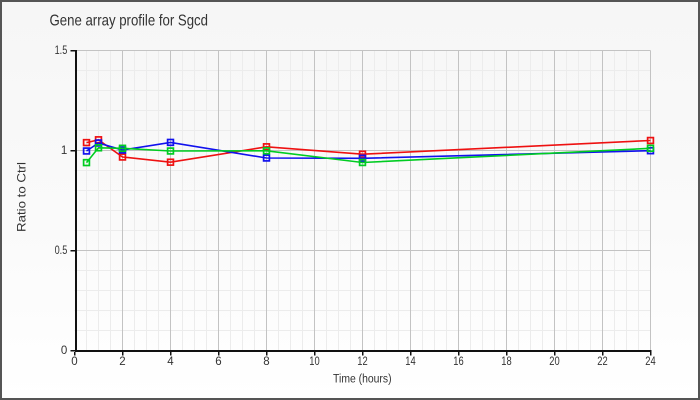  I want to click on svg-text: 6, so click(218, 362).